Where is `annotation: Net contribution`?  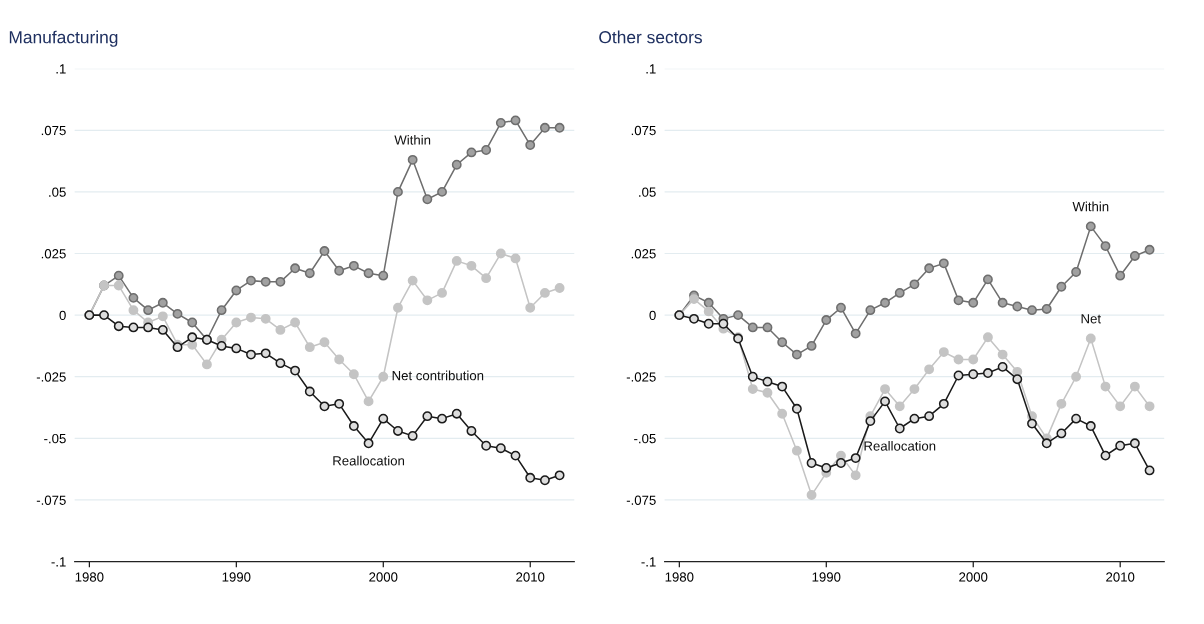 annotation: Net contribution is located at coordinates (438, 375).